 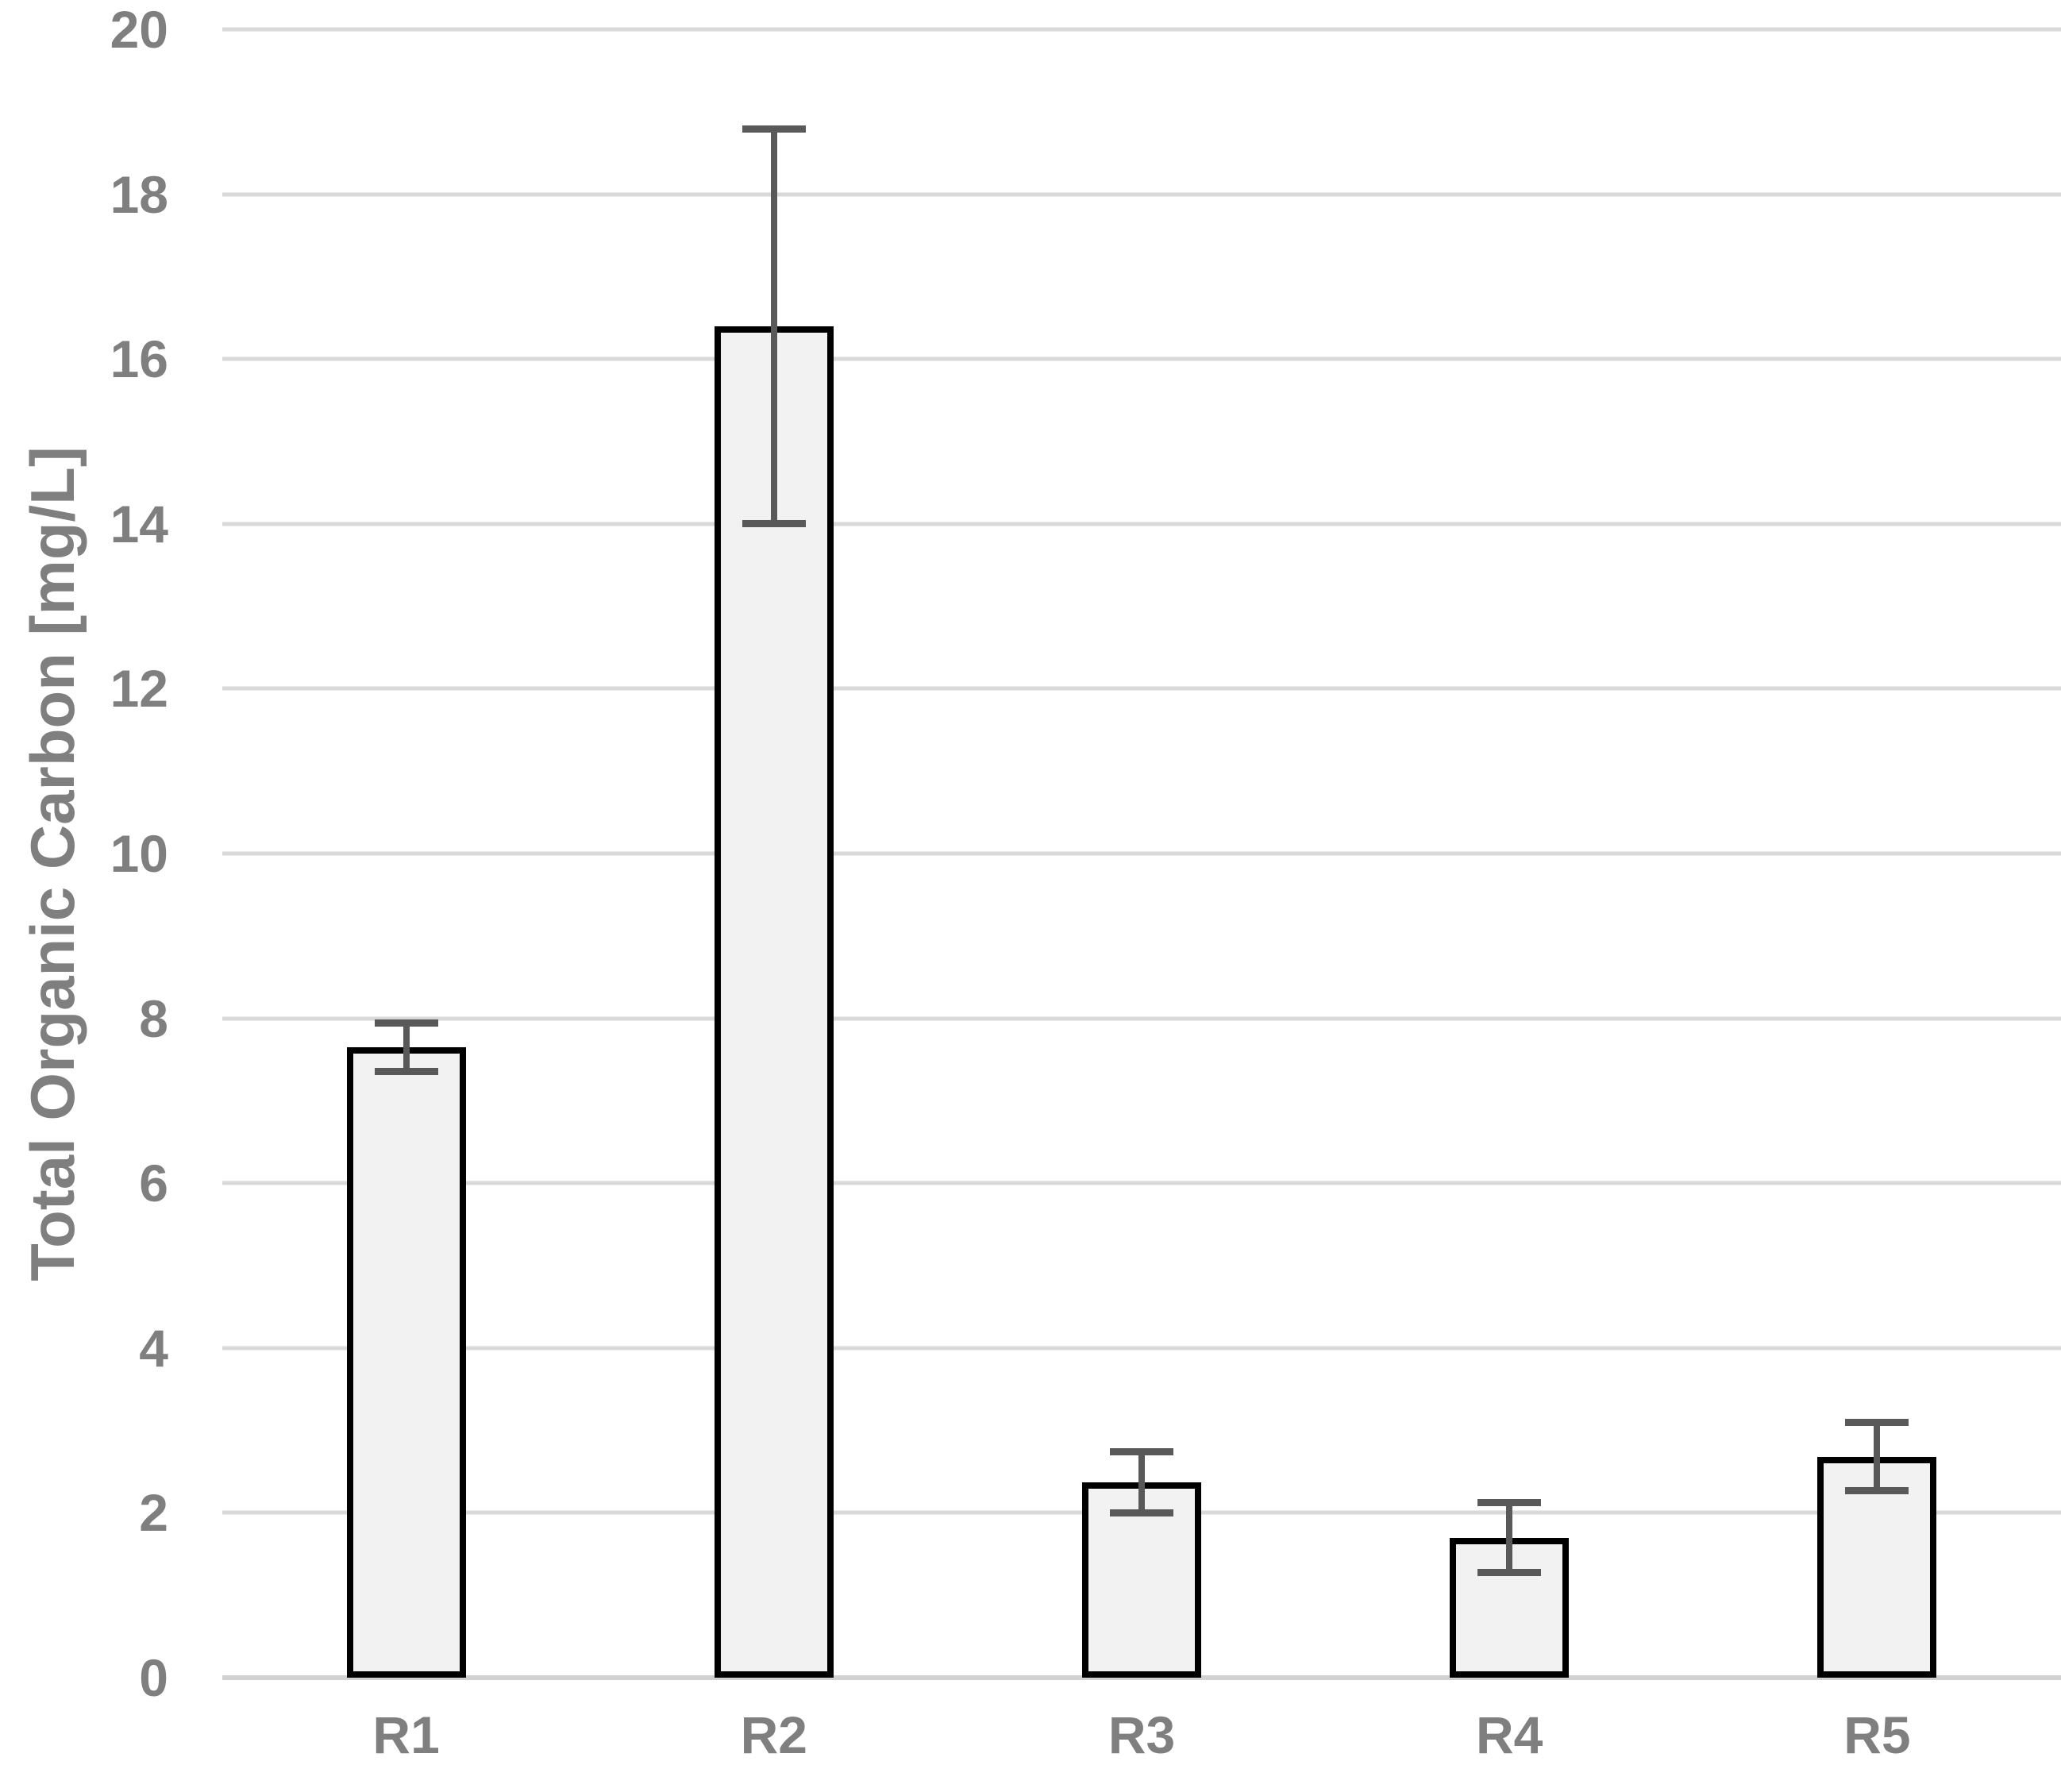 I want to click on x-category-label: R2, so click(x=773, y=1734).